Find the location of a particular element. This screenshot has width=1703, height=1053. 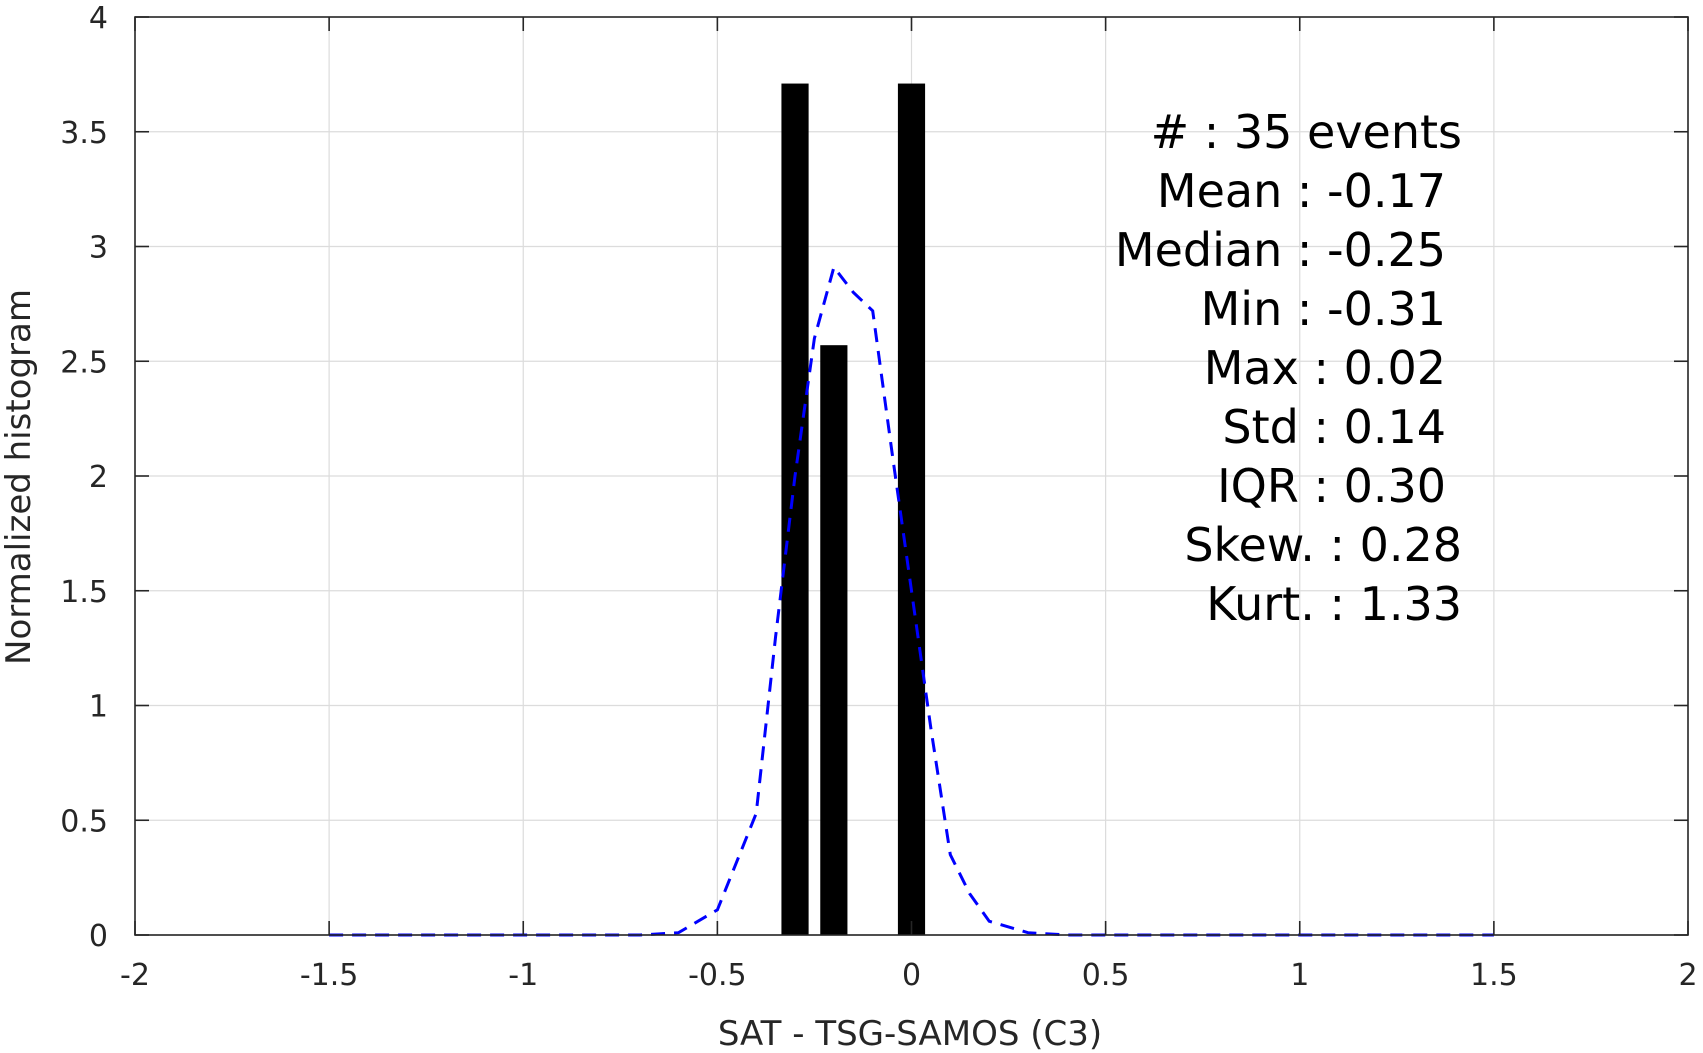

y-tick-label-4: 2 is located at coordinates (98, 477).